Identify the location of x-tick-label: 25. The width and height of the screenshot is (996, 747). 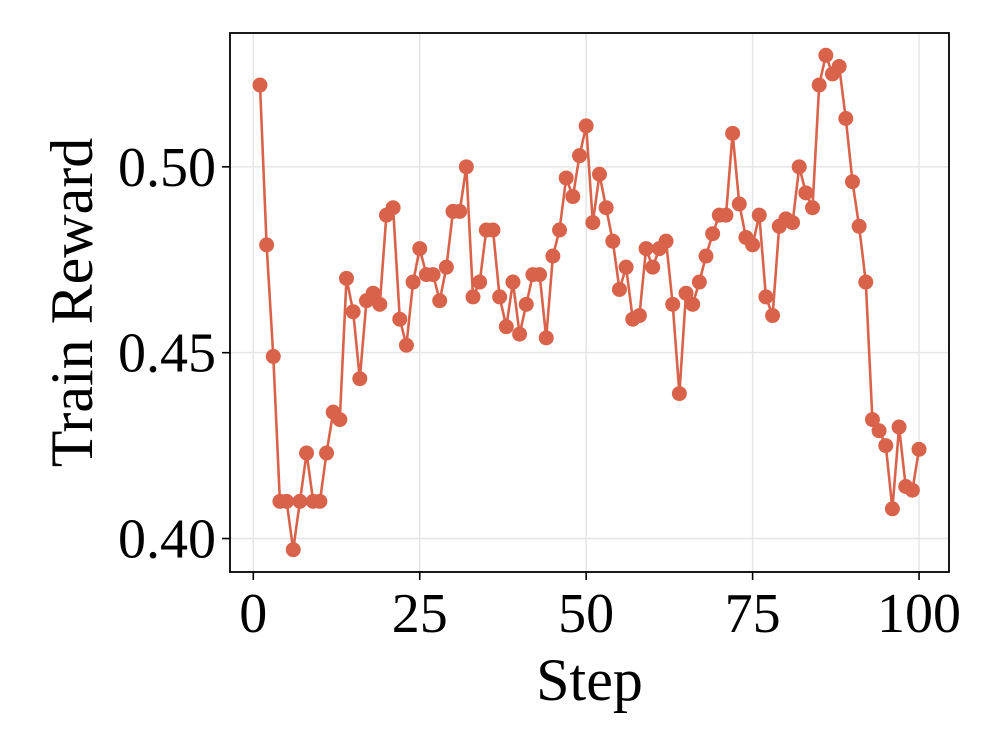
(420, 614).